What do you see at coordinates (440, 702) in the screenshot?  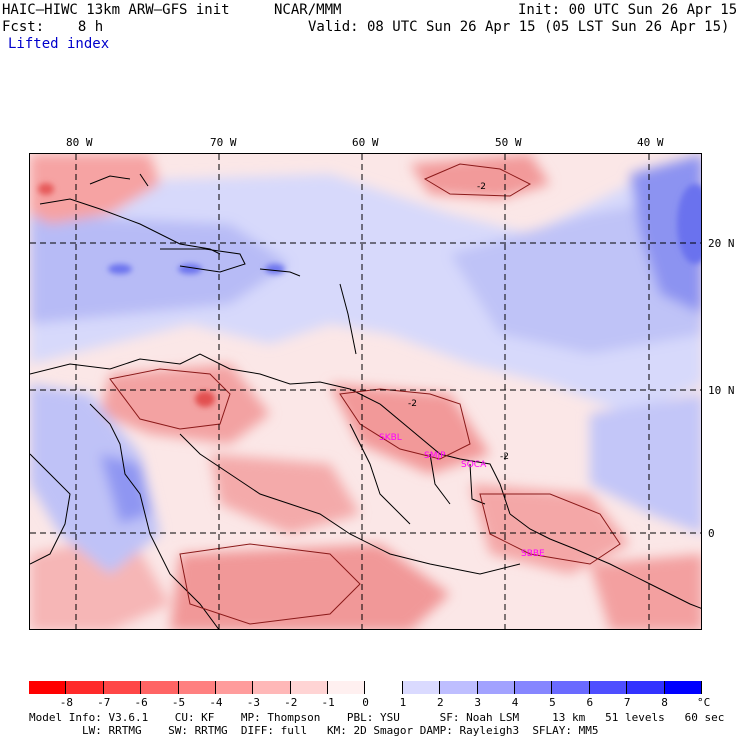 I see `colorbar-tick-label: 2` at bounding box center [440, 702].